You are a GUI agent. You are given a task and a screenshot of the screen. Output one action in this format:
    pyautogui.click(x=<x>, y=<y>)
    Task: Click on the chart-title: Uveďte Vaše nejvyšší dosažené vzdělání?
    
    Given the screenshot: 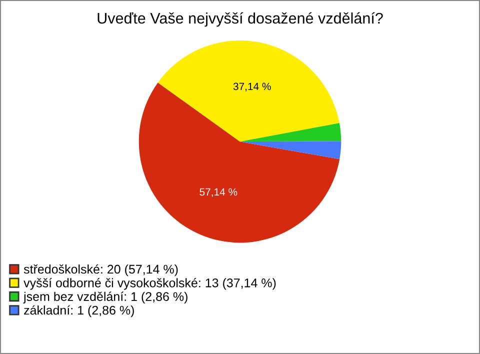 What is the action you would take?
    pyautogui.click(x=240, y=19)
    